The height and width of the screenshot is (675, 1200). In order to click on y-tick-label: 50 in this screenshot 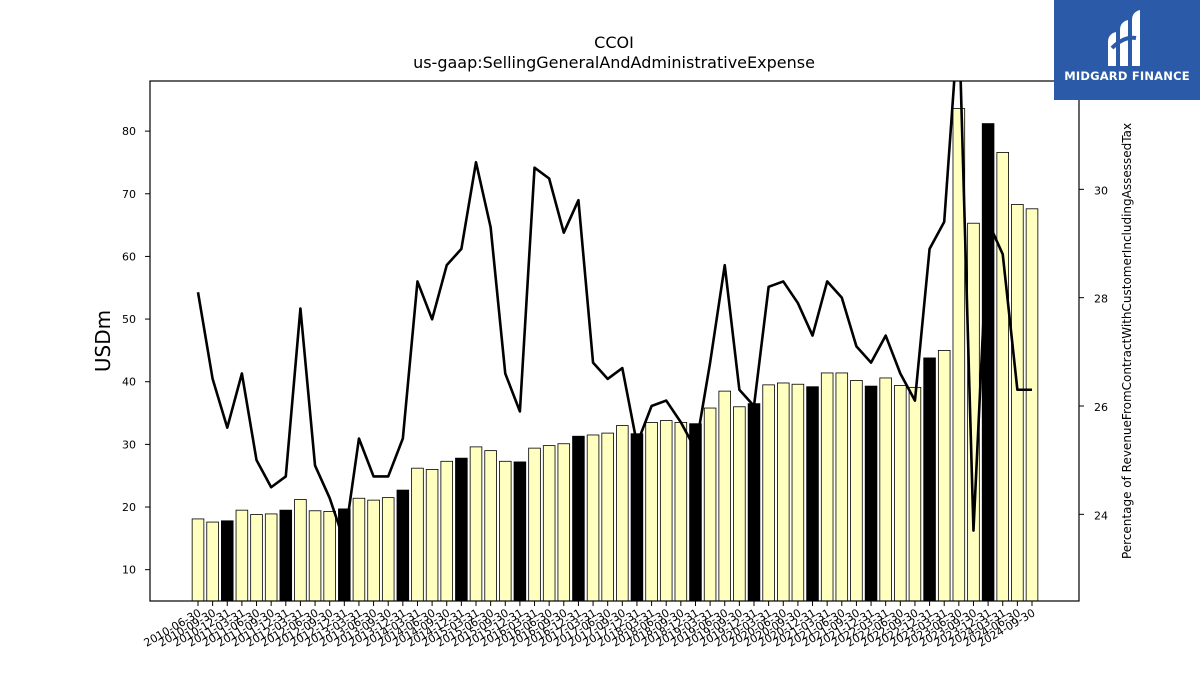, I will do `click(129, 319)`.